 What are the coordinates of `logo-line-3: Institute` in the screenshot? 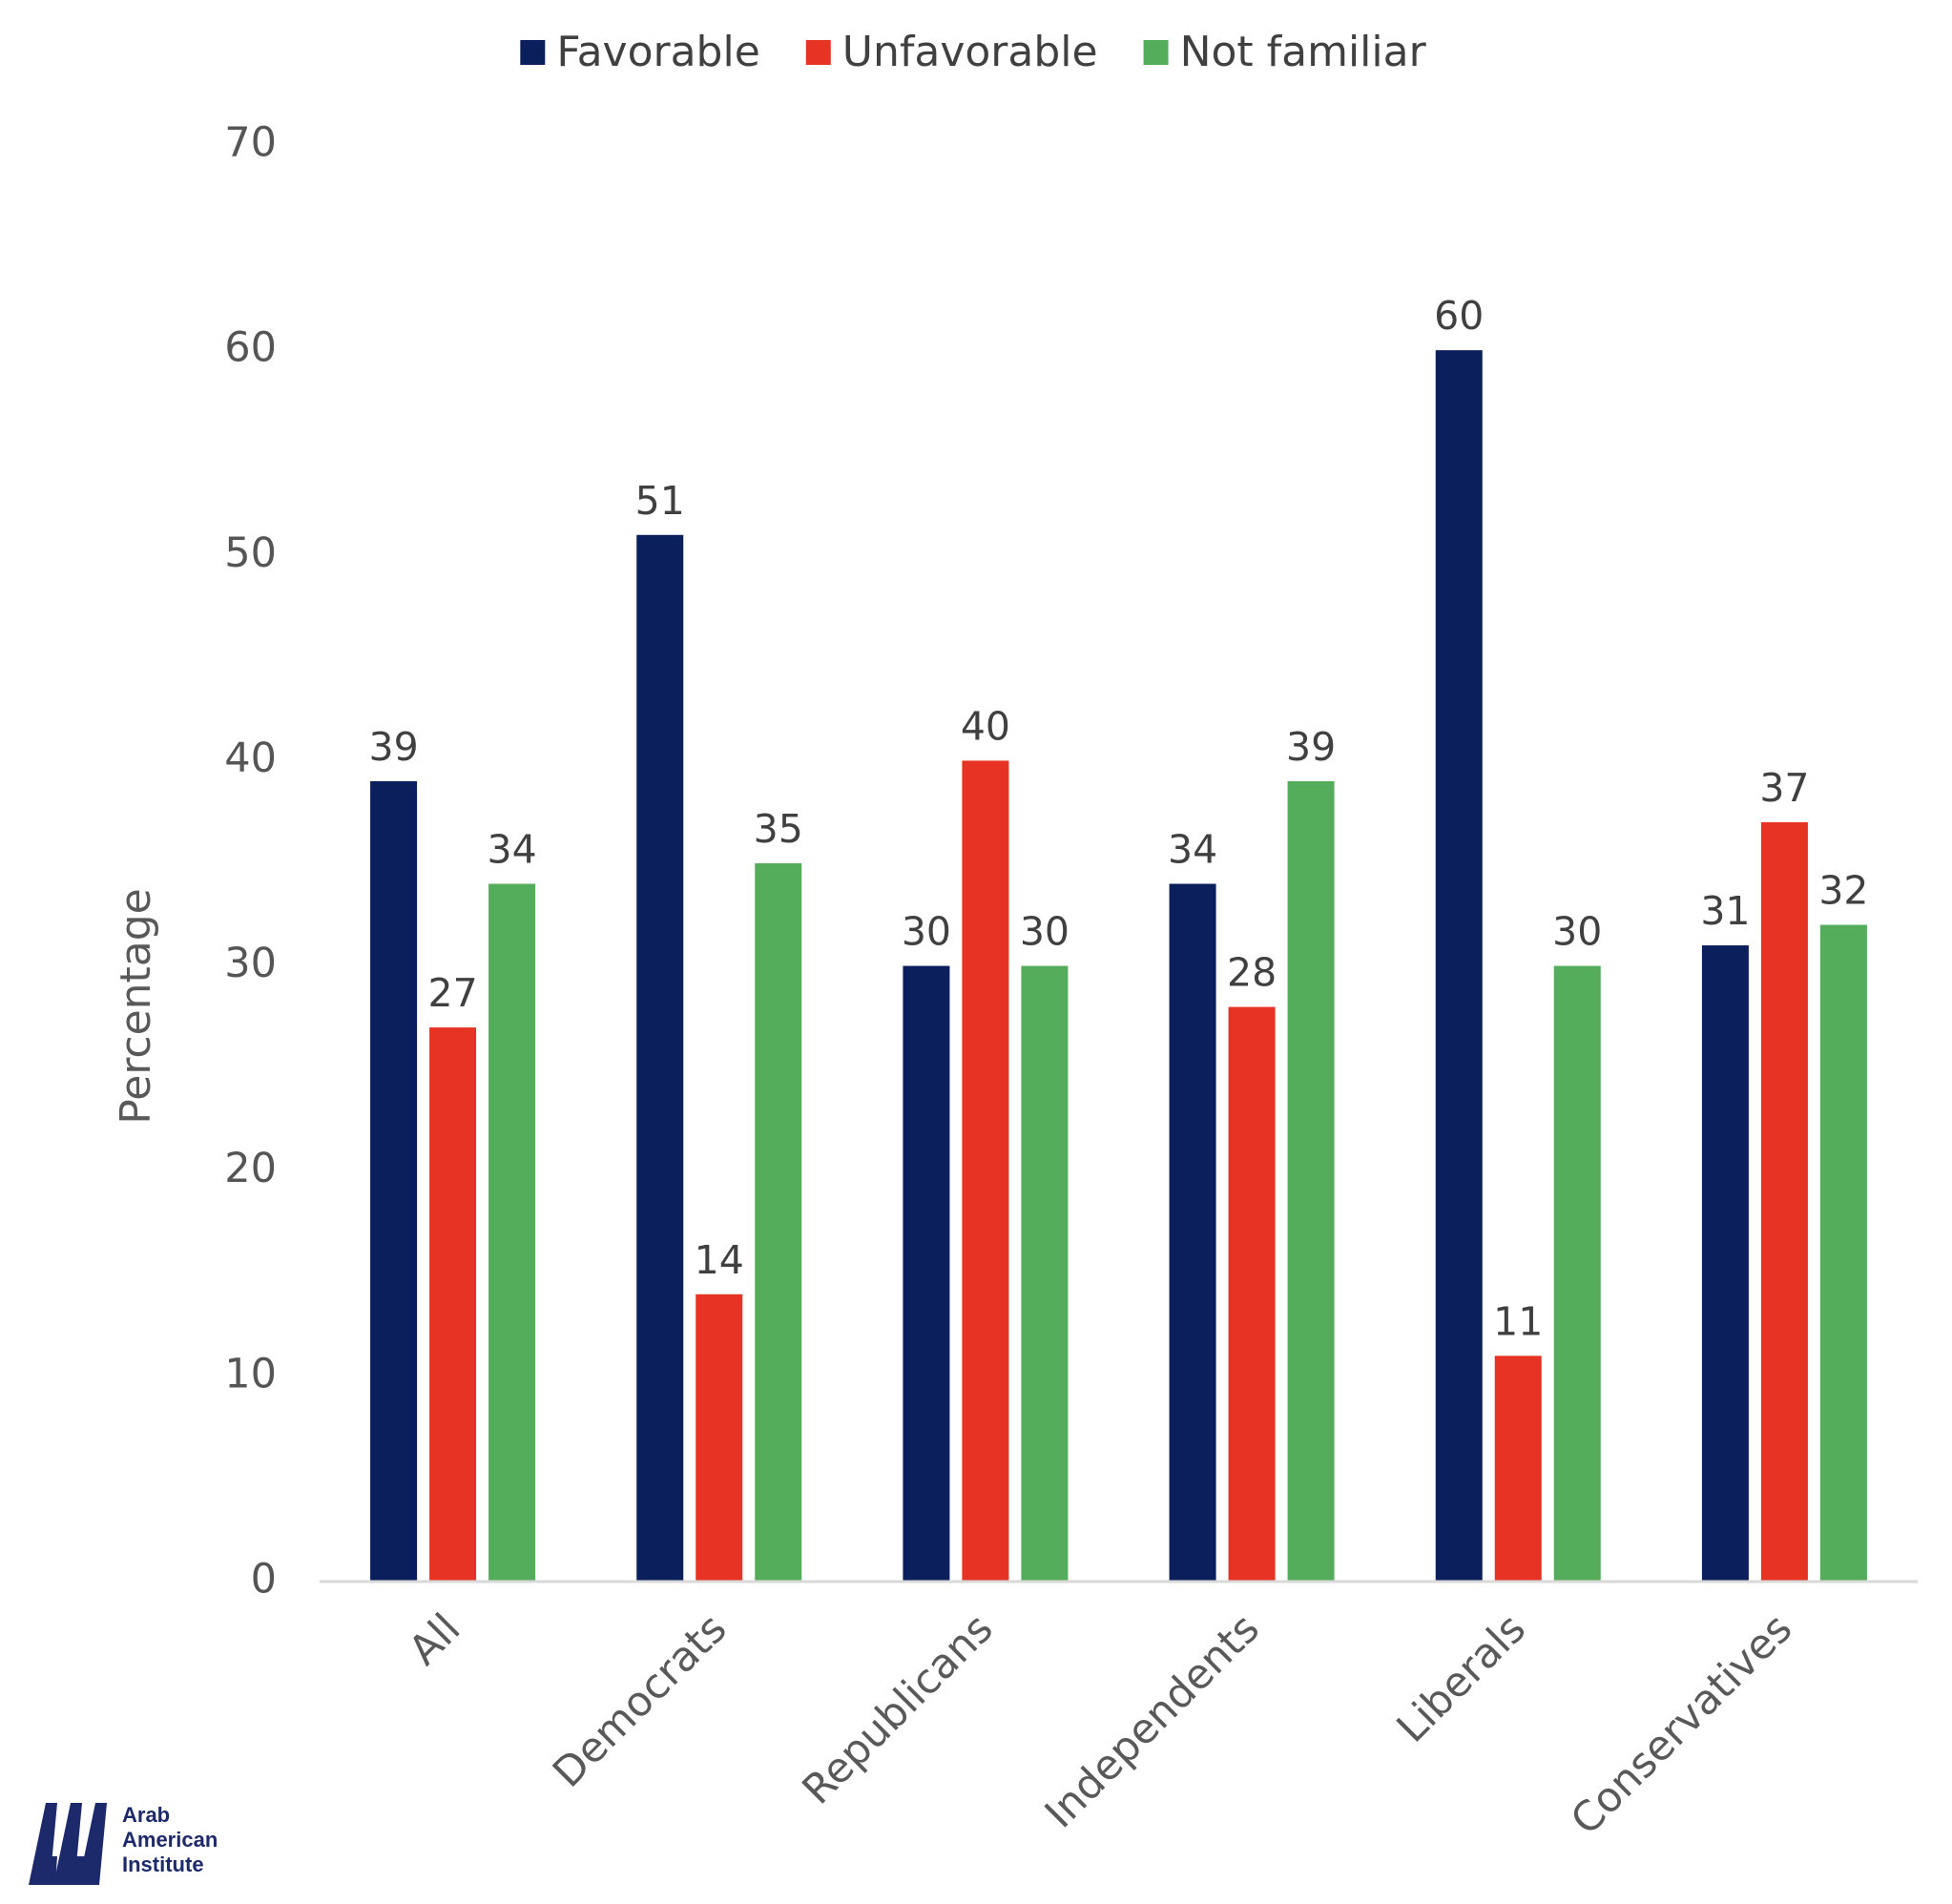 It's located at (163, 1864).